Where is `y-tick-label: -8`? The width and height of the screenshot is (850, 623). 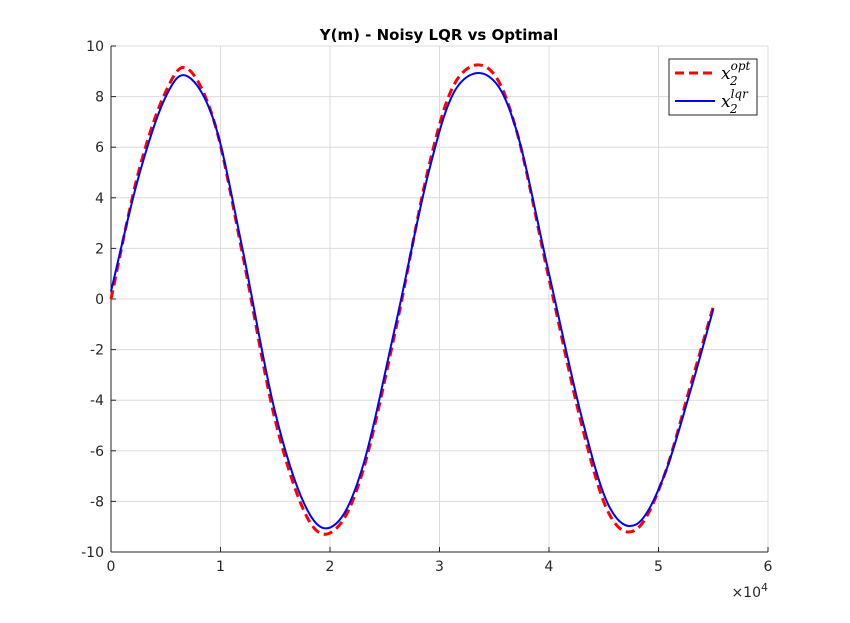 y-tick-label: -8 is located at coordinates (97, 502).